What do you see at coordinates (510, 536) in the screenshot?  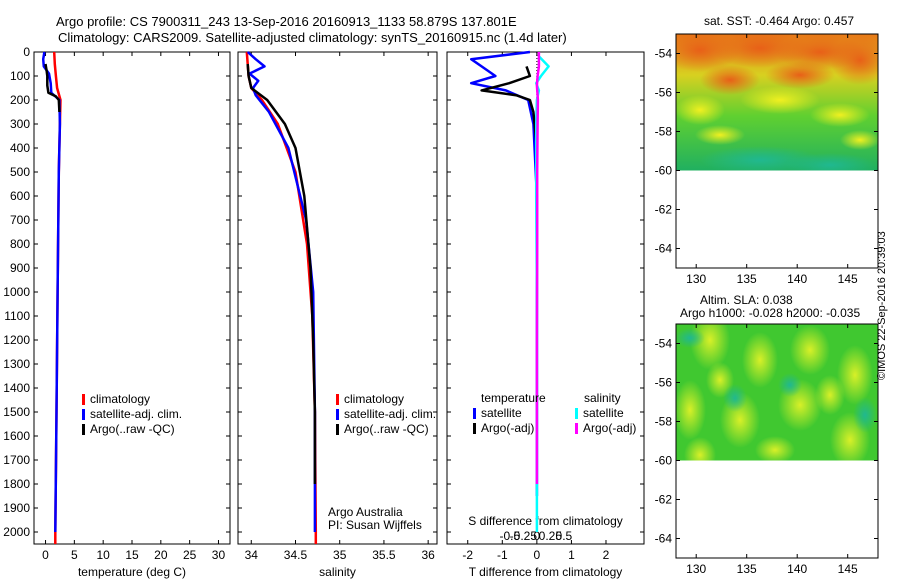 I see `s-tick-label: -0.5` at bounding box center [510, 536].